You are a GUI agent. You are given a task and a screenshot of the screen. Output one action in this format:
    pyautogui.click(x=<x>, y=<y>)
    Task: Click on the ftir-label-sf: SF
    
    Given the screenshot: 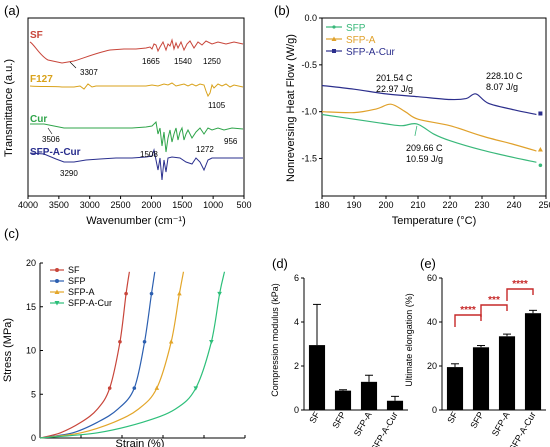 What is the action you would take?
    pyautogui.click(x=36, y=35)
    